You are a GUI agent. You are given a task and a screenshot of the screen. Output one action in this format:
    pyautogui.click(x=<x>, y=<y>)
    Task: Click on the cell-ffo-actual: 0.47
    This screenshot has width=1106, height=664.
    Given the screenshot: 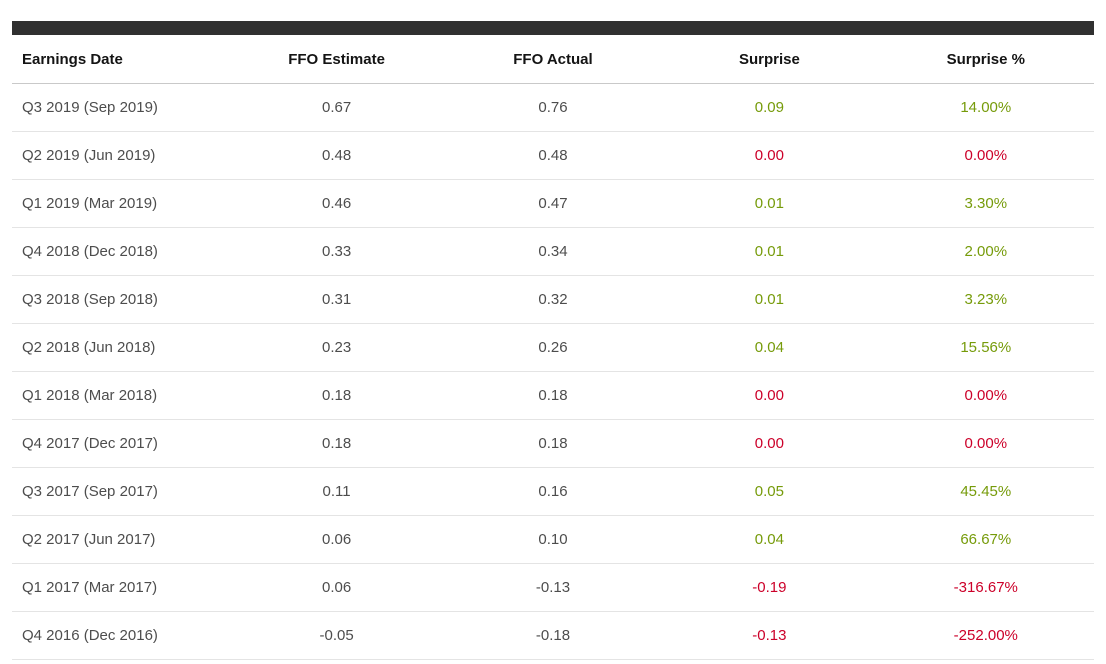 What is the action you would take?
    pyautogui.click(x=553, y=203)
    